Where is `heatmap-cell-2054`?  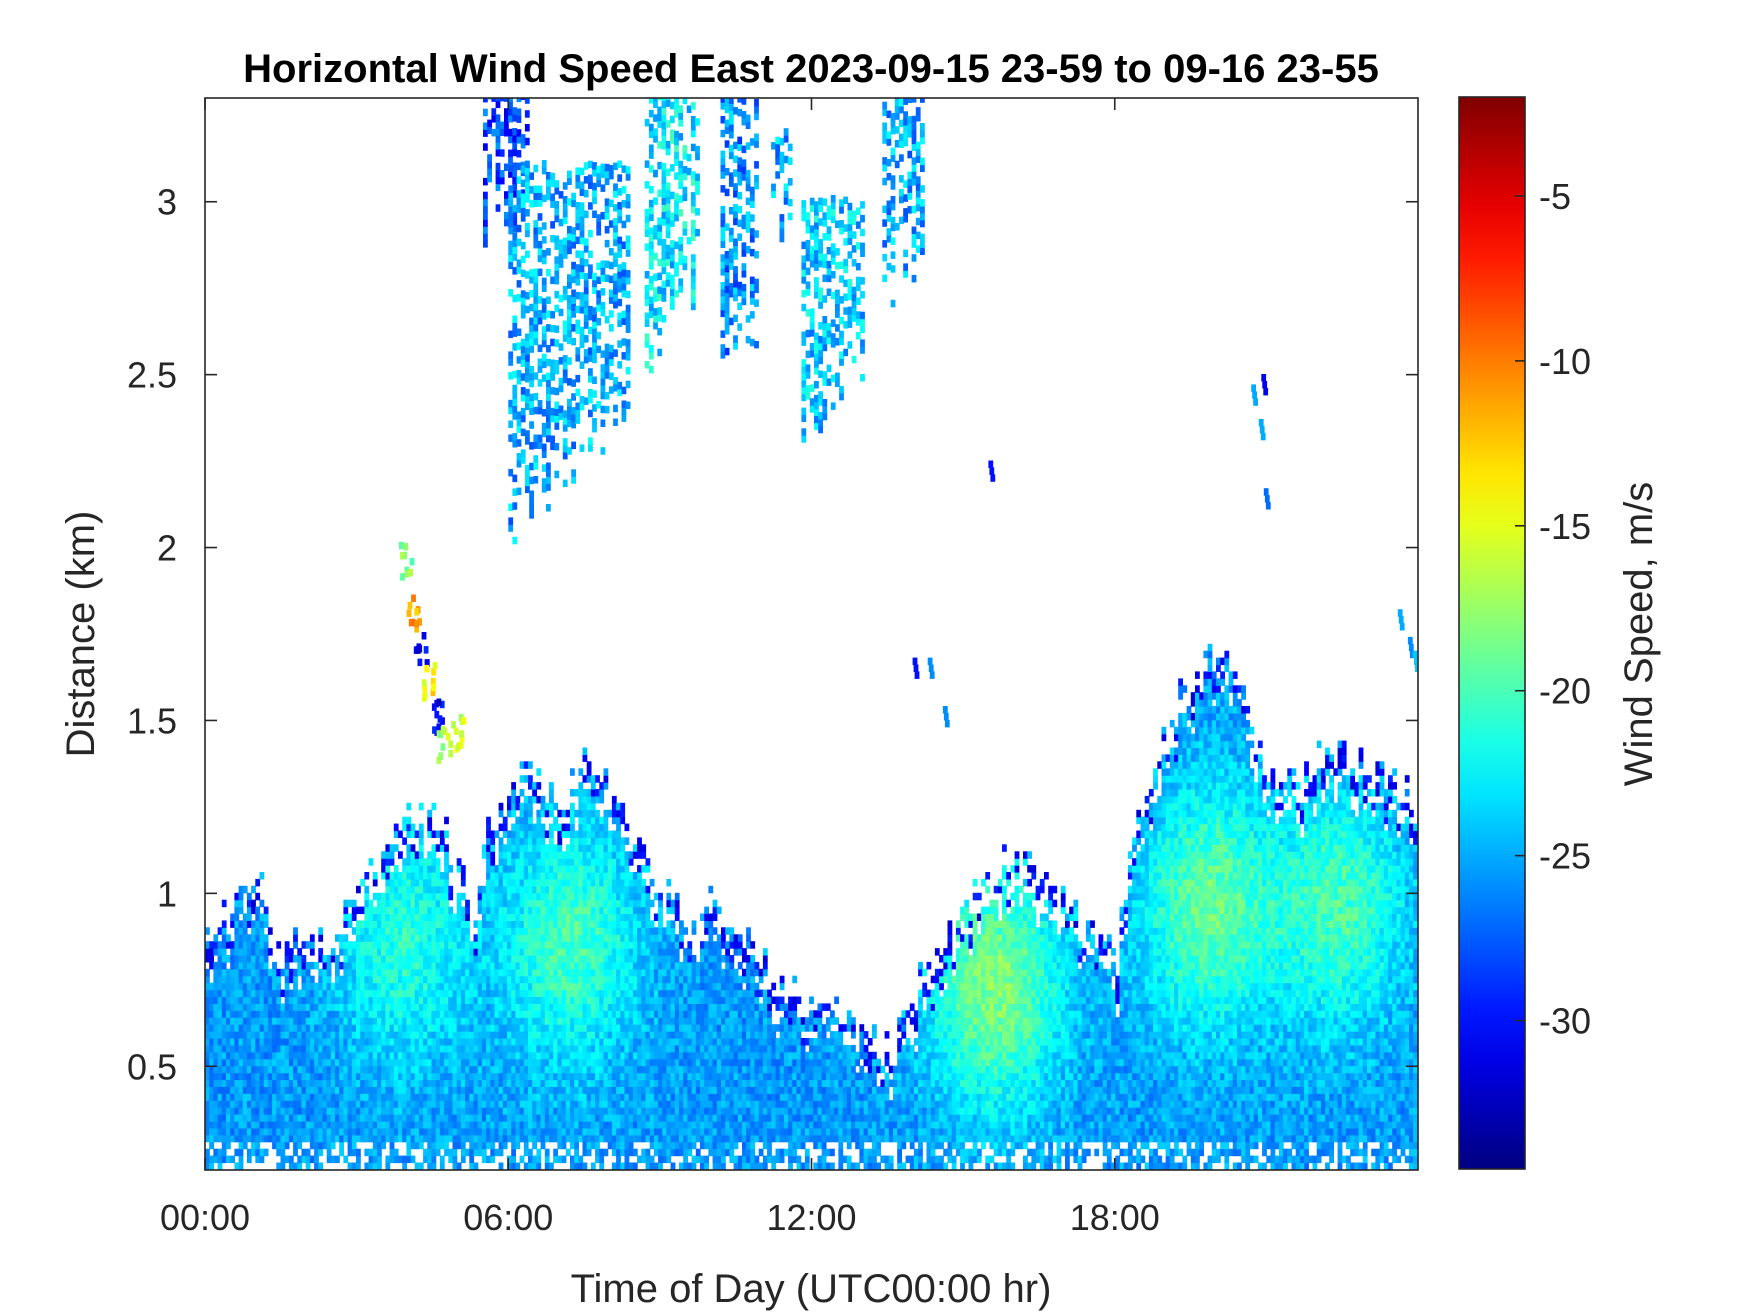 heatmap-cell-2054 is located at coordinates (442, 945).